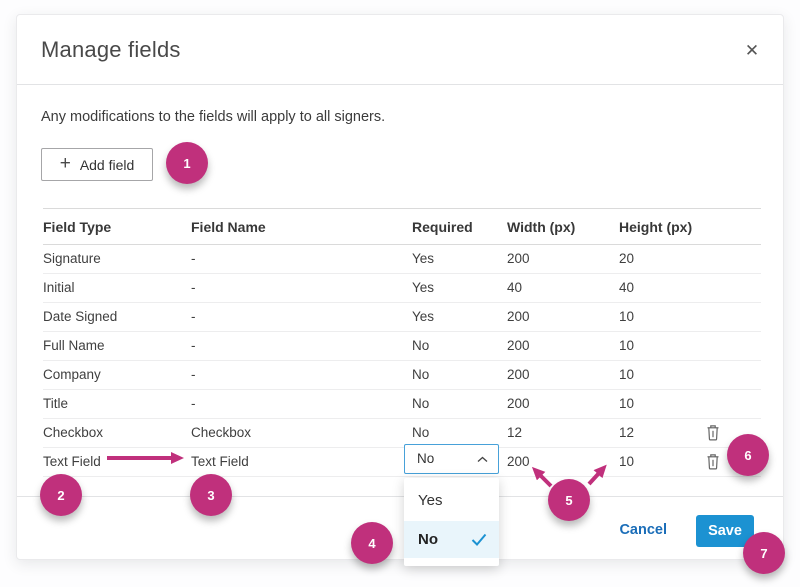 Image resolution: width=800 pixels, height=587 pixels. Describe the element at coordinates (627, 258) in the screenshot. I see `cell-height: 20` at that location.